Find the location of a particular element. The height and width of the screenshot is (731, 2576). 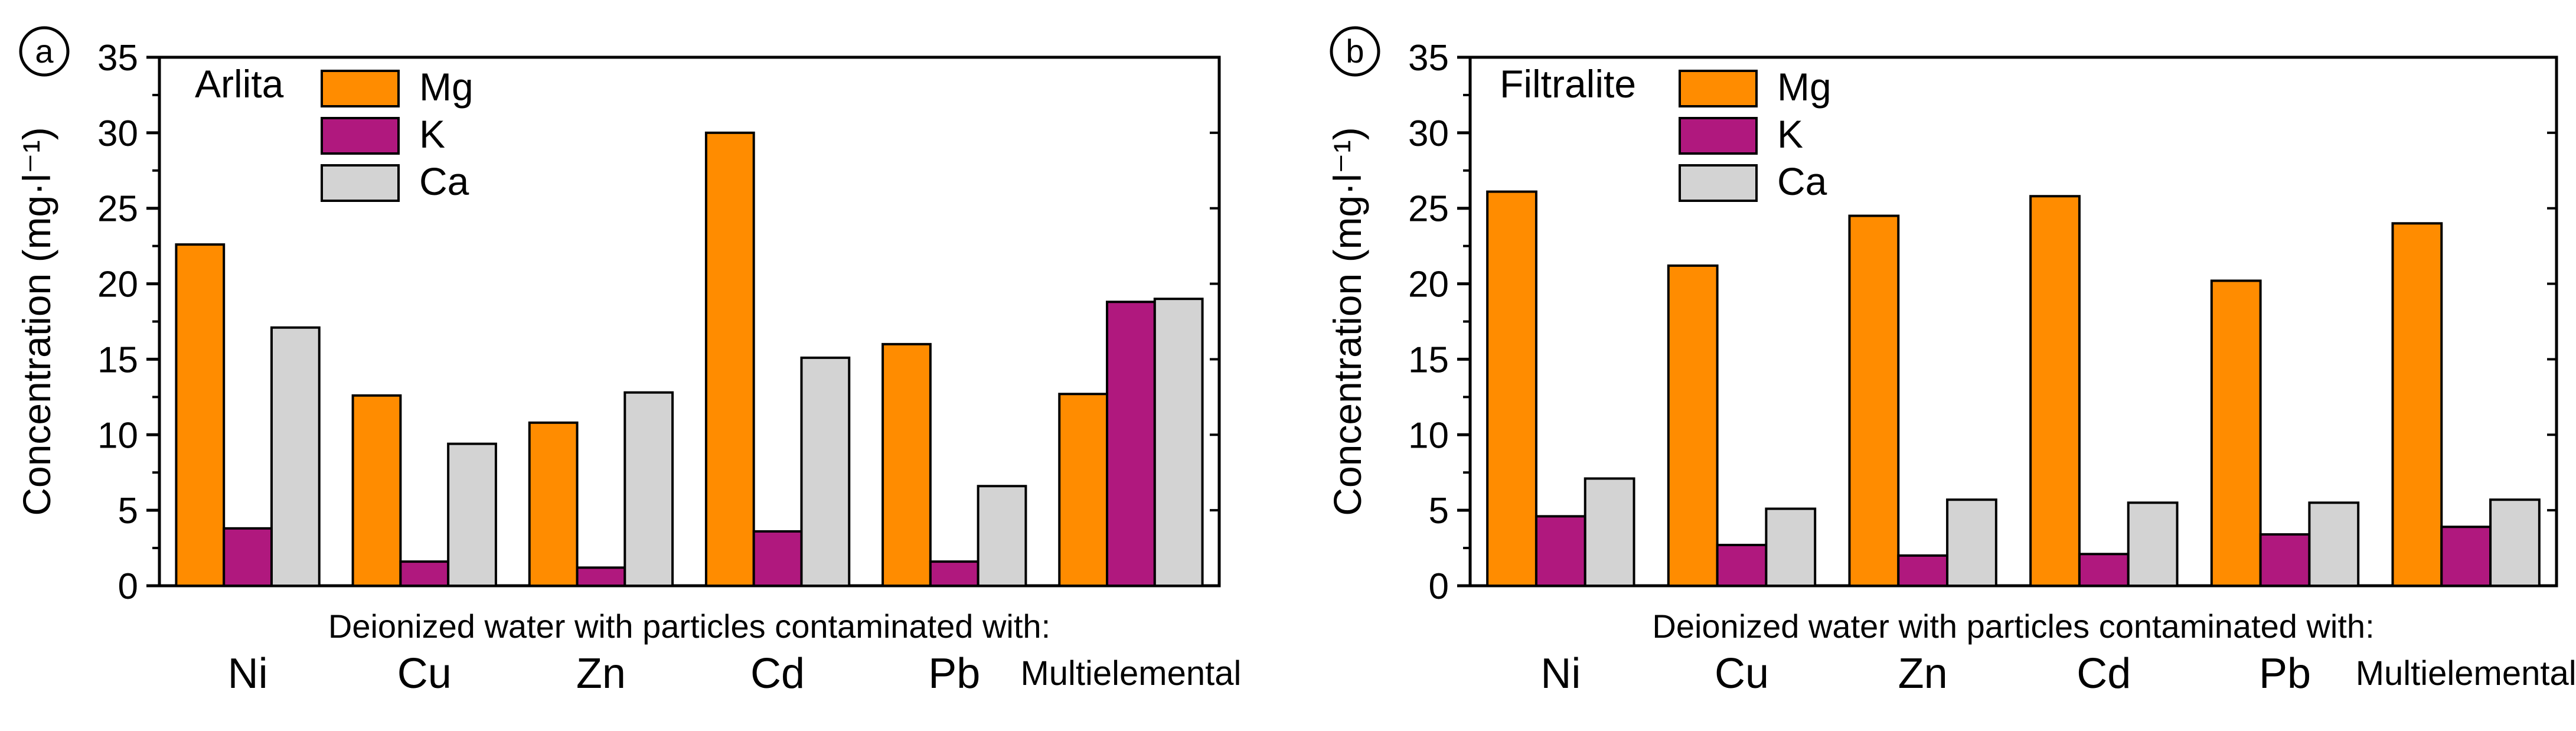

panel-label: b is located at coordinates (1355, 51).